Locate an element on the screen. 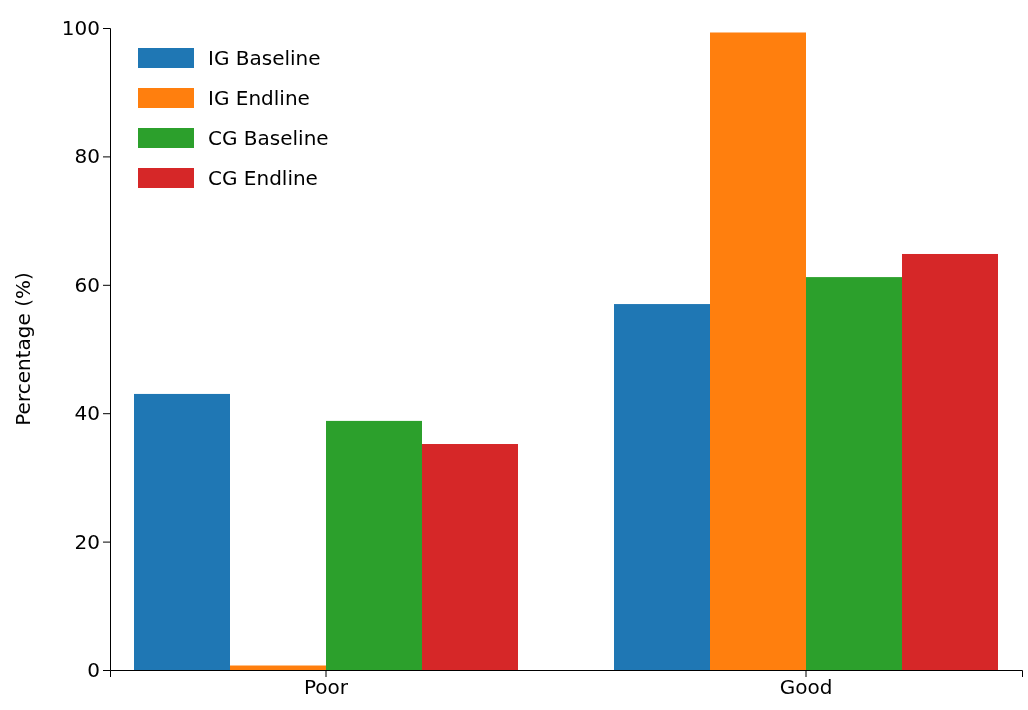 This screenshot has width=1028, height=710. y-tick-label: 0 is located at coordinates (93, 669).